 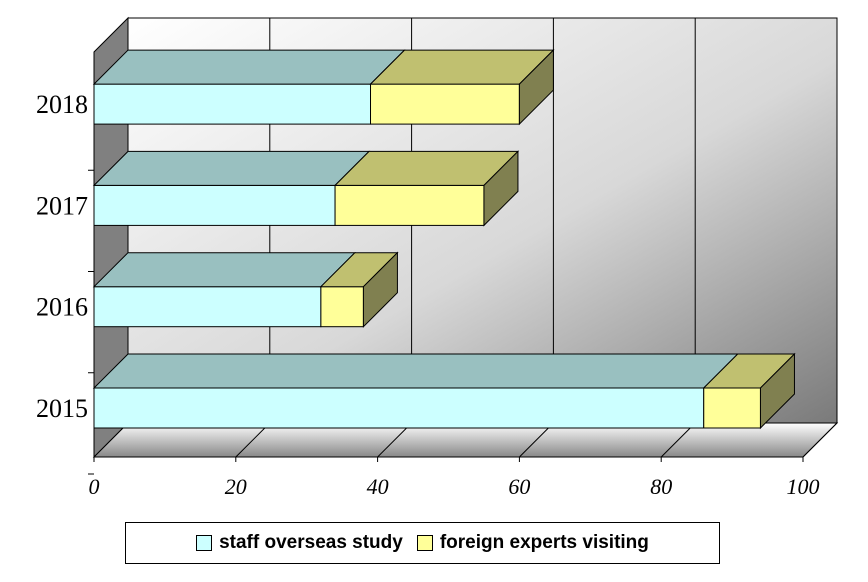 I want to click on legend-item-experts: foreign experts visiting, so click(x=532, y=543).